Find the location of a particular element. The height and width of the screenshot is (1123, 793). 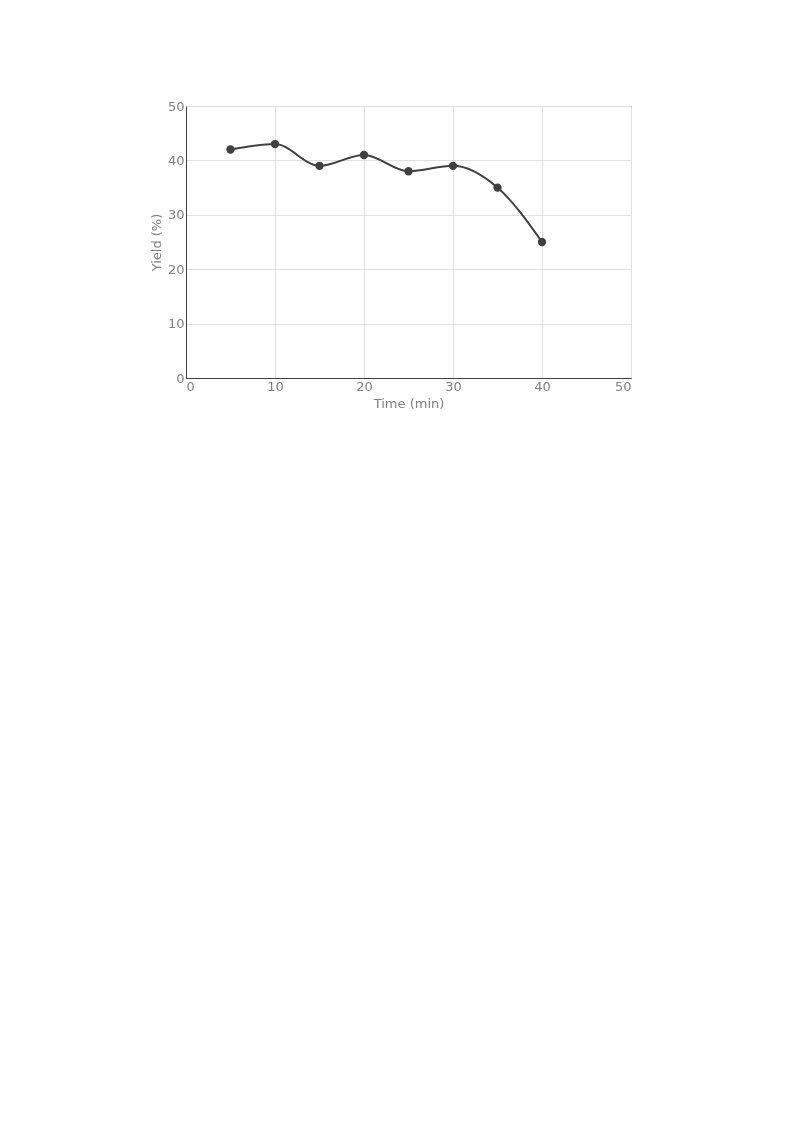

y-tick-label: 30 is located at coordinates (176, 215).